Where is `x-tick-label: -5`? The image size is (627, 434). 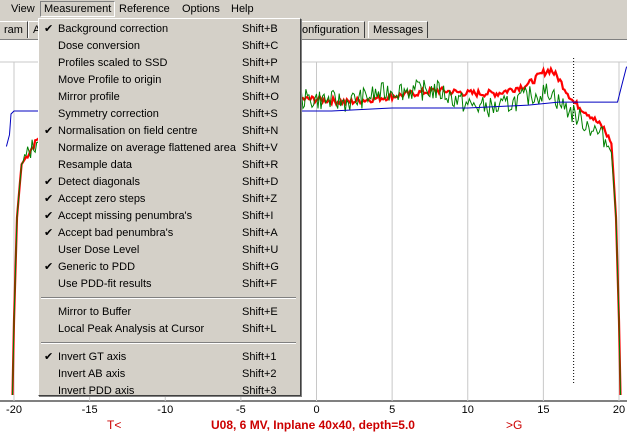 x-tick-label: -5 is located at coordinates (241, 410).